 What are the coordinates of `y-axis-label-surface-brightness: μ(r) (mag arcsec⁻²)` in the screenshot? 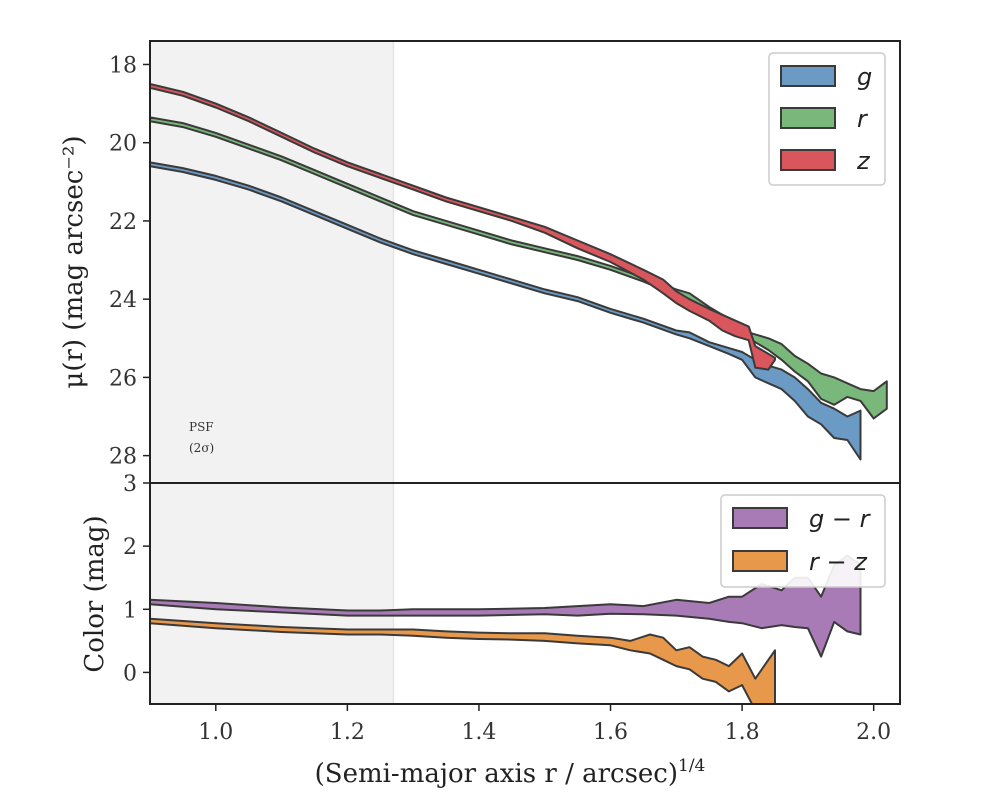 It's located at (74, 261).